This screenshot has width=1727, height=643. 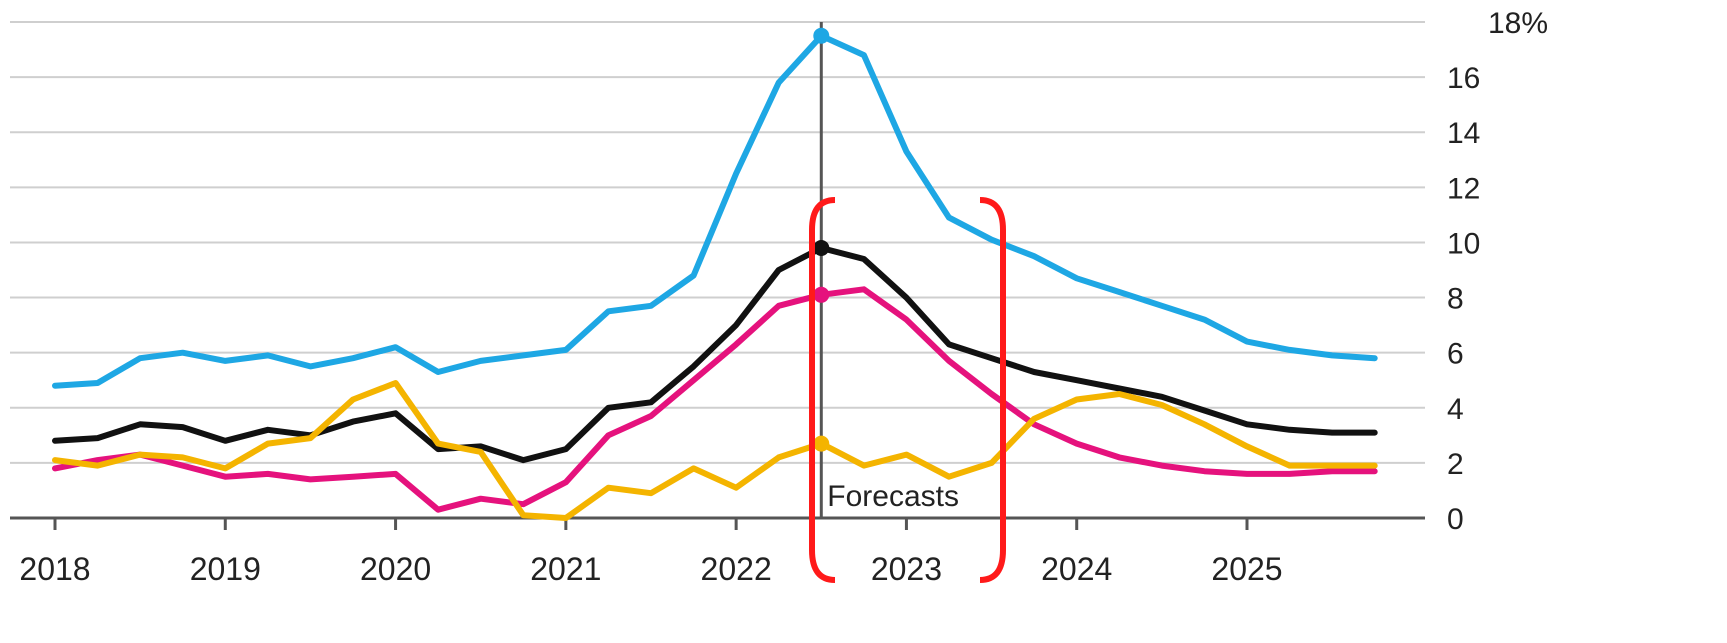 I want to click on y-tick-label: 14, so click(x=1463, y=133).